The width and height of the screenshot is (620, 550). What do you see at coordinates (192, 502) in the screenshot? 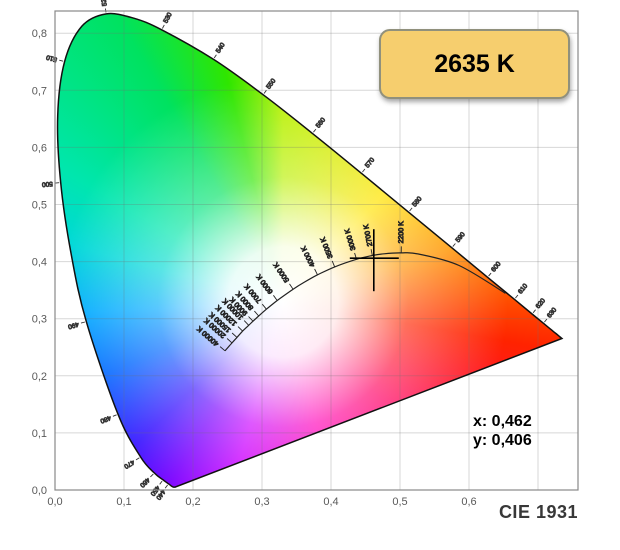
I see `x-tick-label: 0,2` at bounding box center [192, 502].